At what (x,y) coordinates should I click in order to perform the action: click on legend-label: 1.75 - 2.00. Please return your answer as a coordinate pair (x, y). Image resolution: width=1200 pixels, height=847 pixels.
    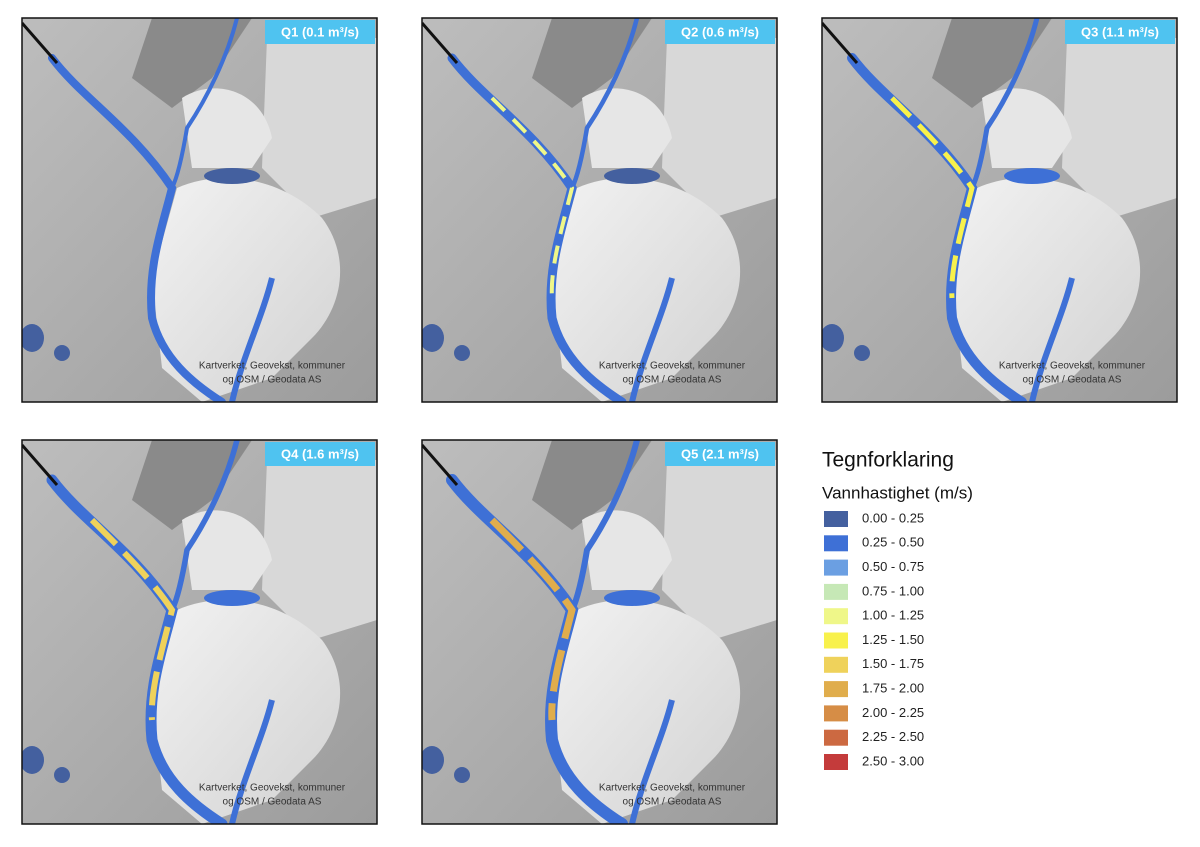
    Looking at the image, I should click on (893, 688).